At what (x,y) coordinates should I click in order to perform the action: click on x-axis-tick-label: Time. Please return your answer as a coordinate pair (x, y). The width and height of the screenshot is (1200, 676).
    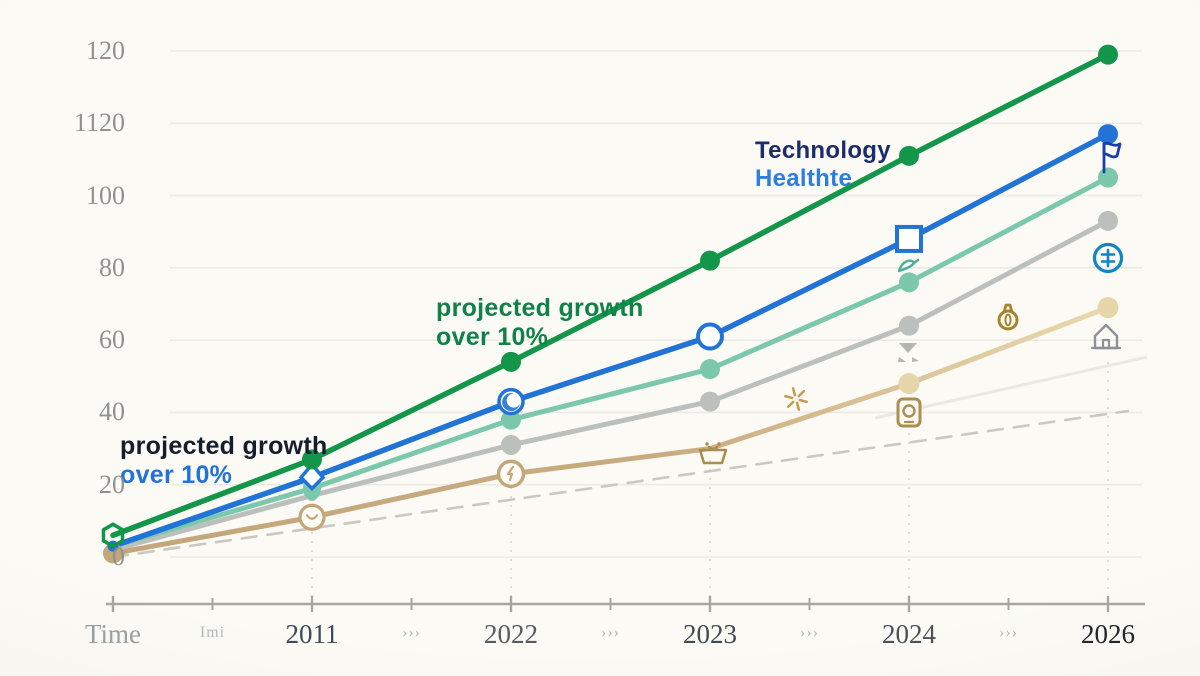
    Looking at the image, I should click on (113, 634).